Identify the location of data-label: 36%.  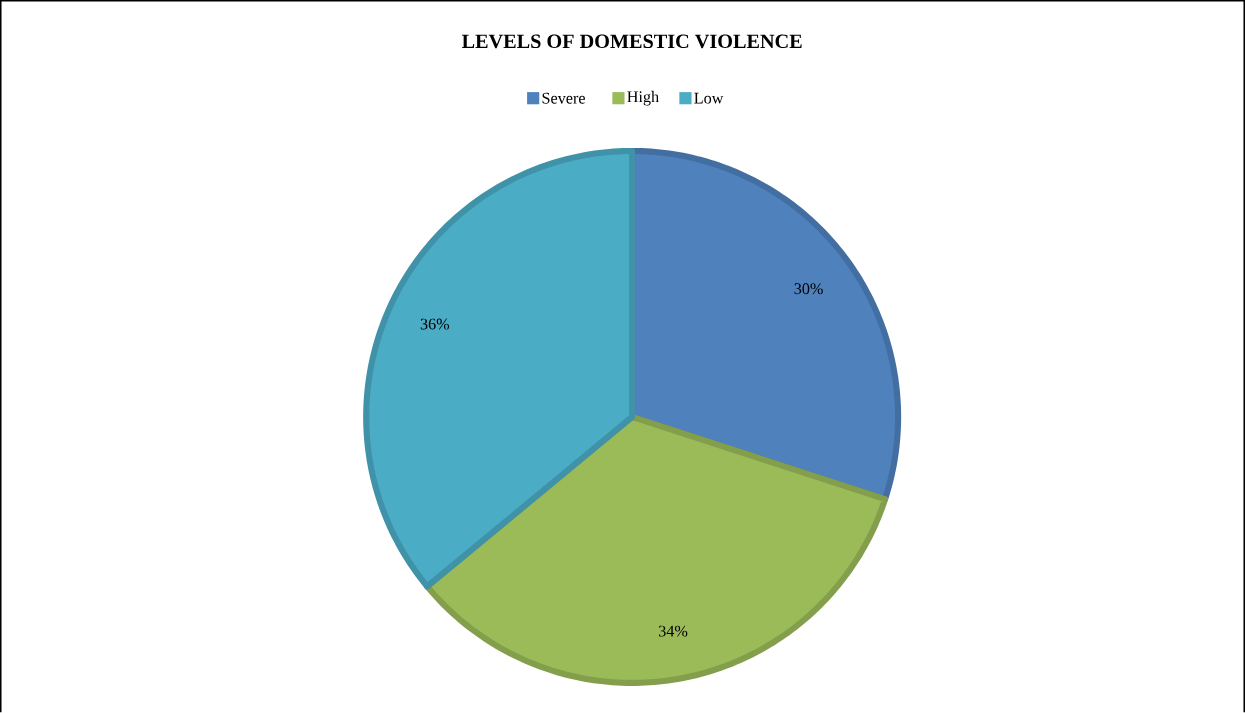
(435, 324).